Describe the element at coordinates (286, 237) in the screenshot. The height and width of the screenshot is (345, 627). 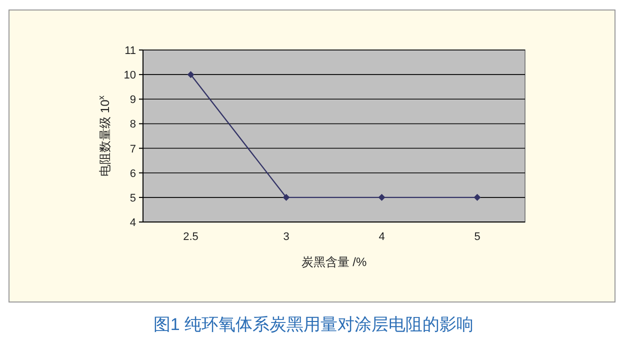
I see `x-tick-label: 3` at that location.